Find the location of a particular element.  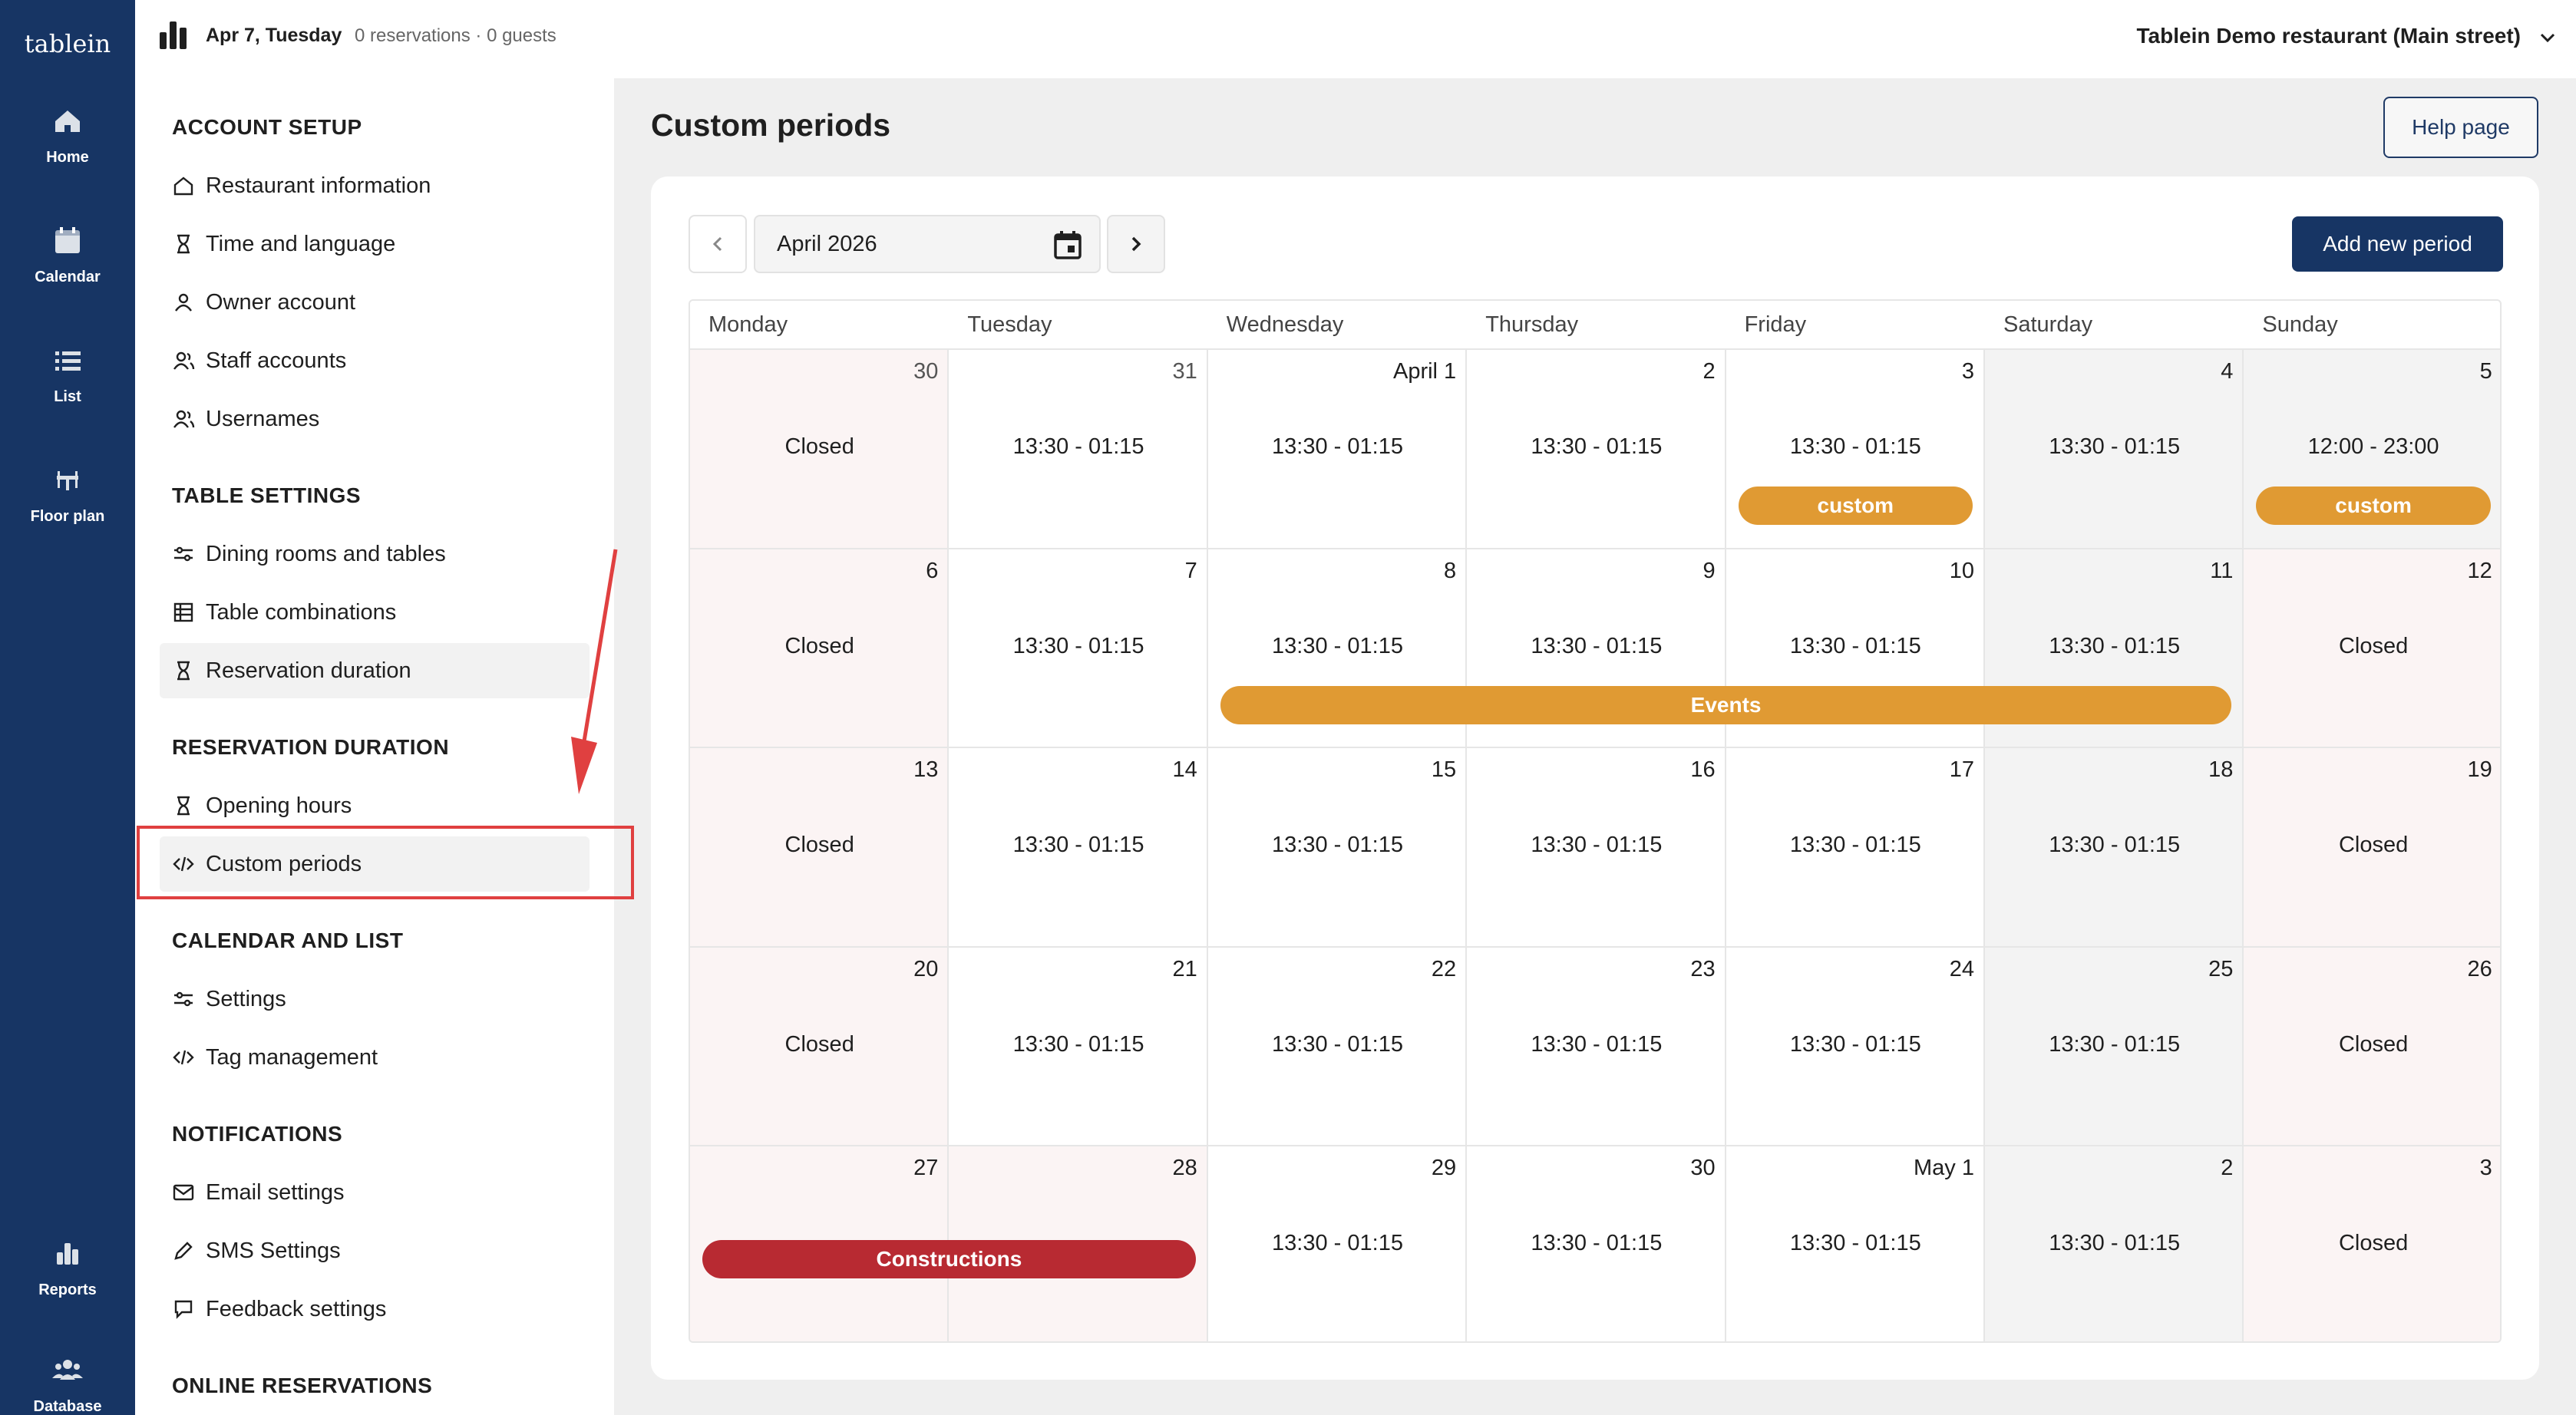

day-cell: 13 Closed is located at coordinates (819, 848).